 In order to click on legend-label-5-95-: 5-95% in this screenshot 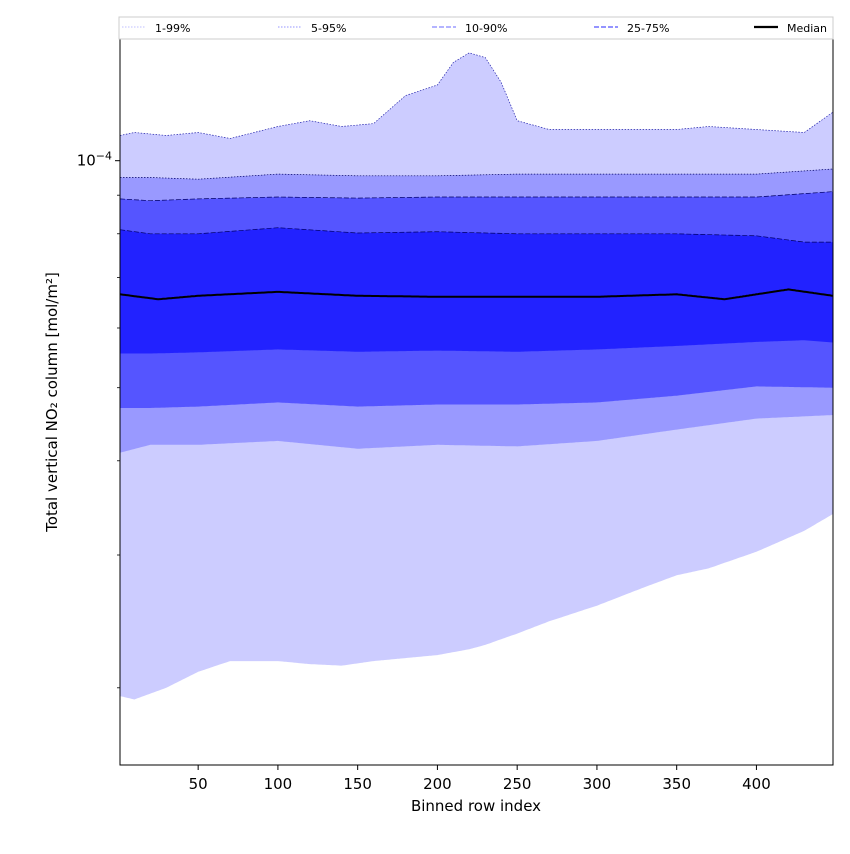, I will do `click(328, 28)`.